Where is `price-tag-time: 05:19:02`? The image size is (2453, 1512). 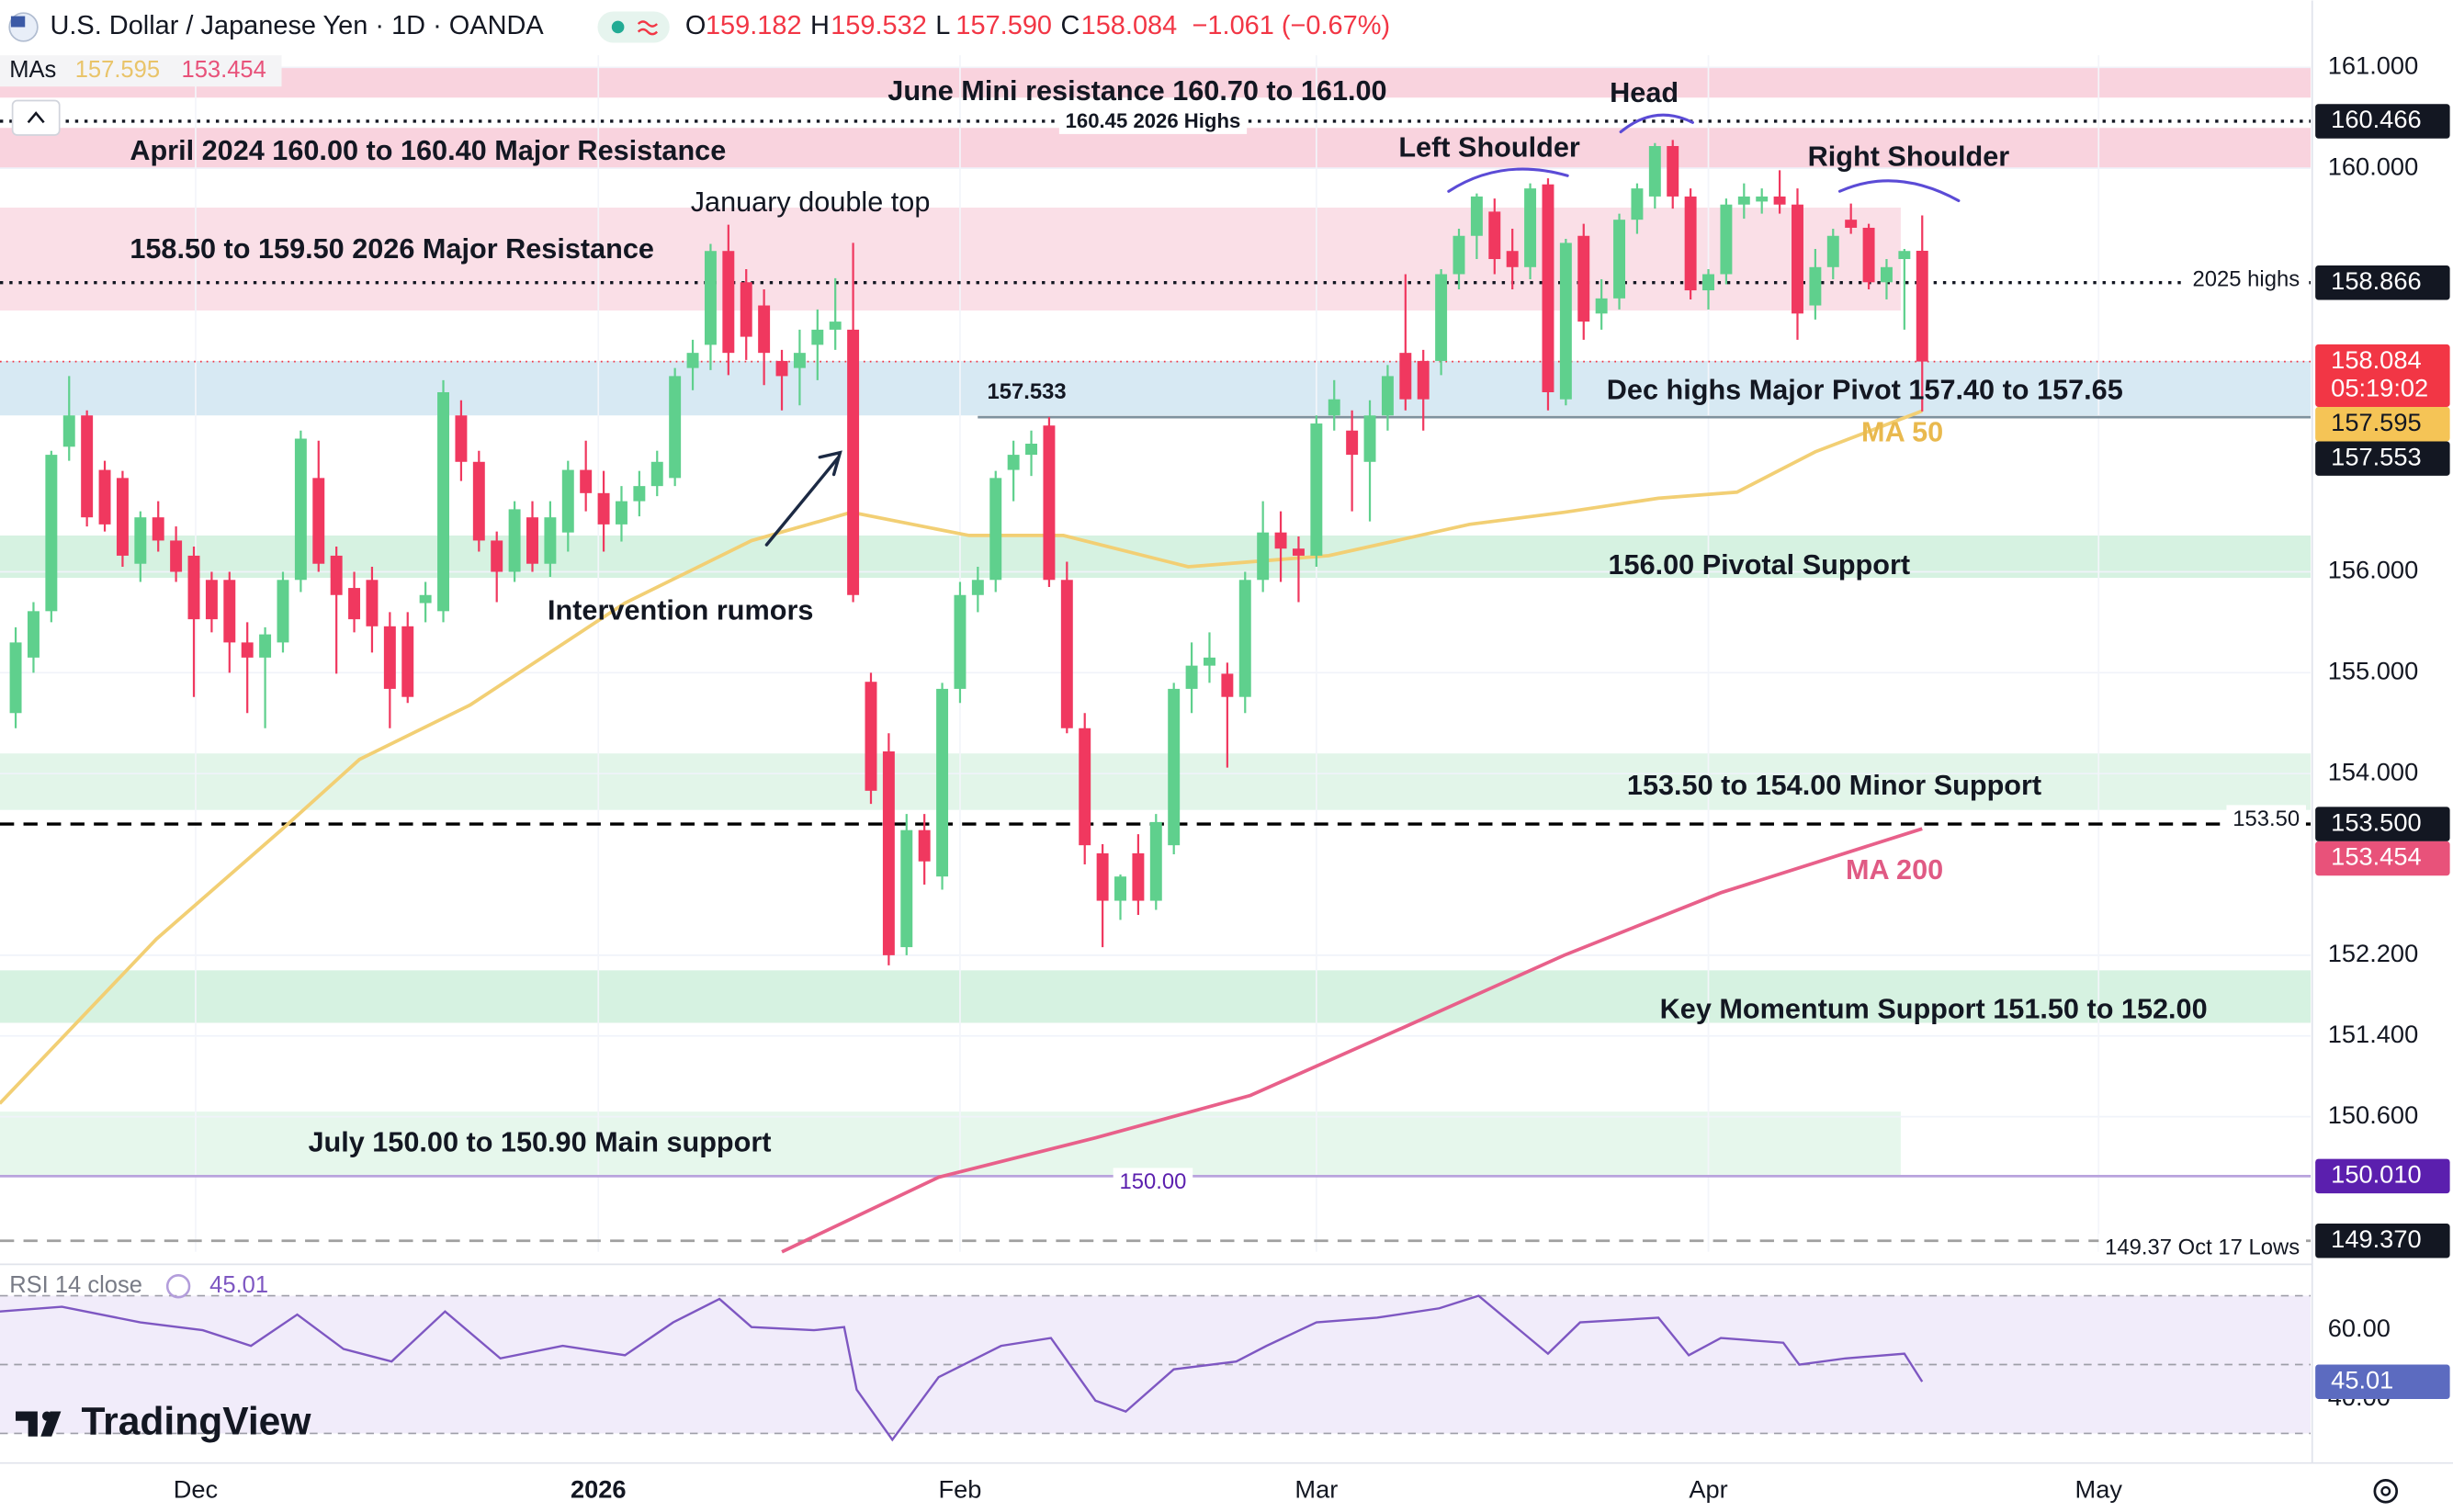
price-tag-time: 05:19:02 is located at coordinates (2379, 387).